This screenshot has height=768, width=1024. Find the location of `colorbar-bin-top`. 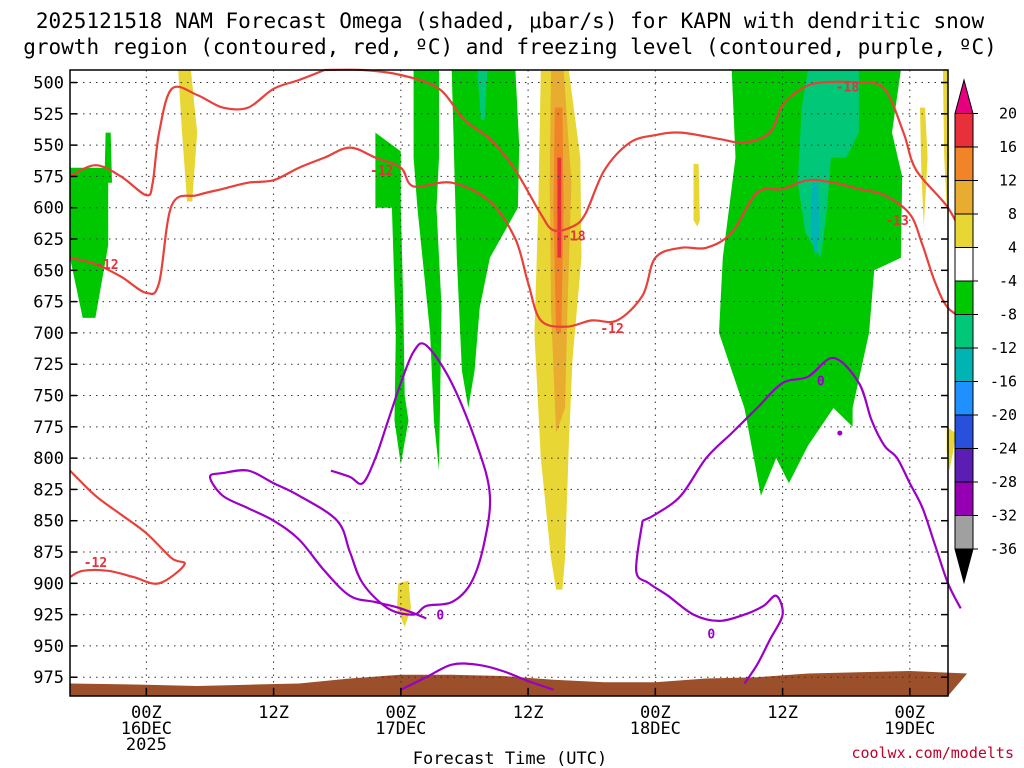

colorbar-bin-top is located at coordinates (964, 96).